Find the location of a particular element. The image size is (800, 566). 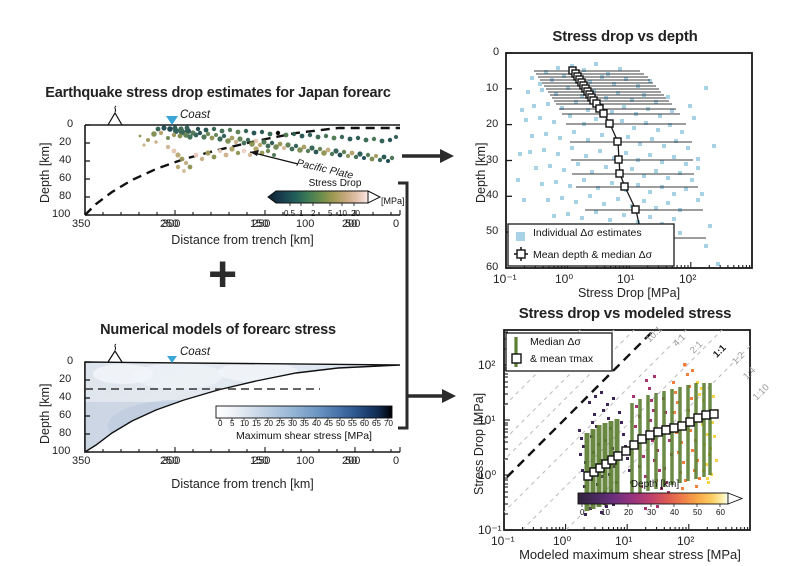

panel-b-xtick-2: 250 is located at coordinates (261, 461).